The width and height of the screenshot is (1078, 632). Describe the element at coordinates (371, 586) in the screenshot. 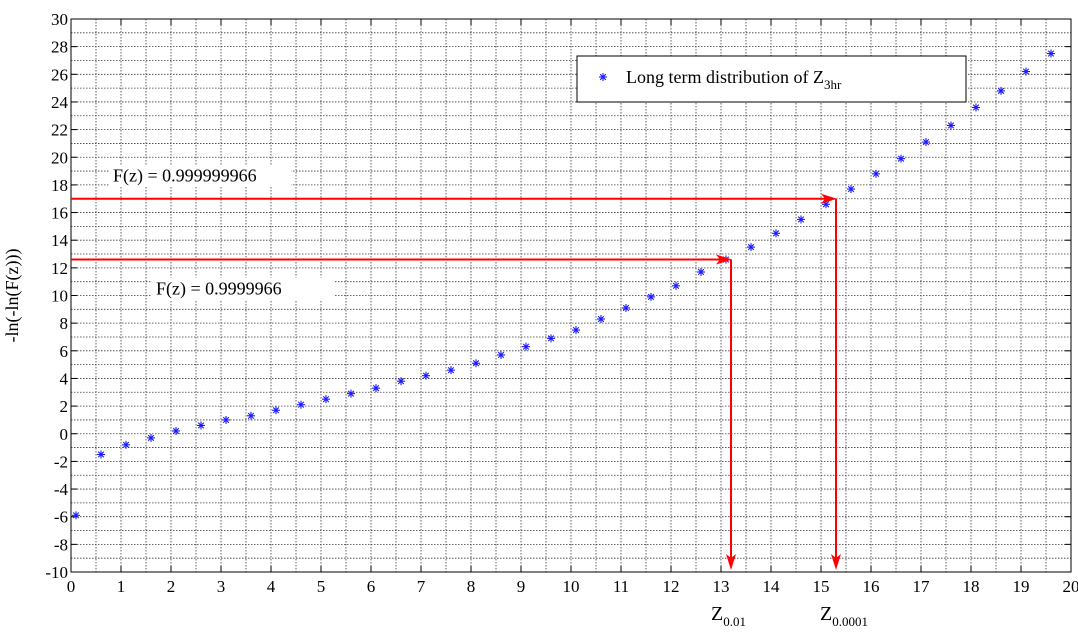

I see `x-tick-label: 6` at that location.